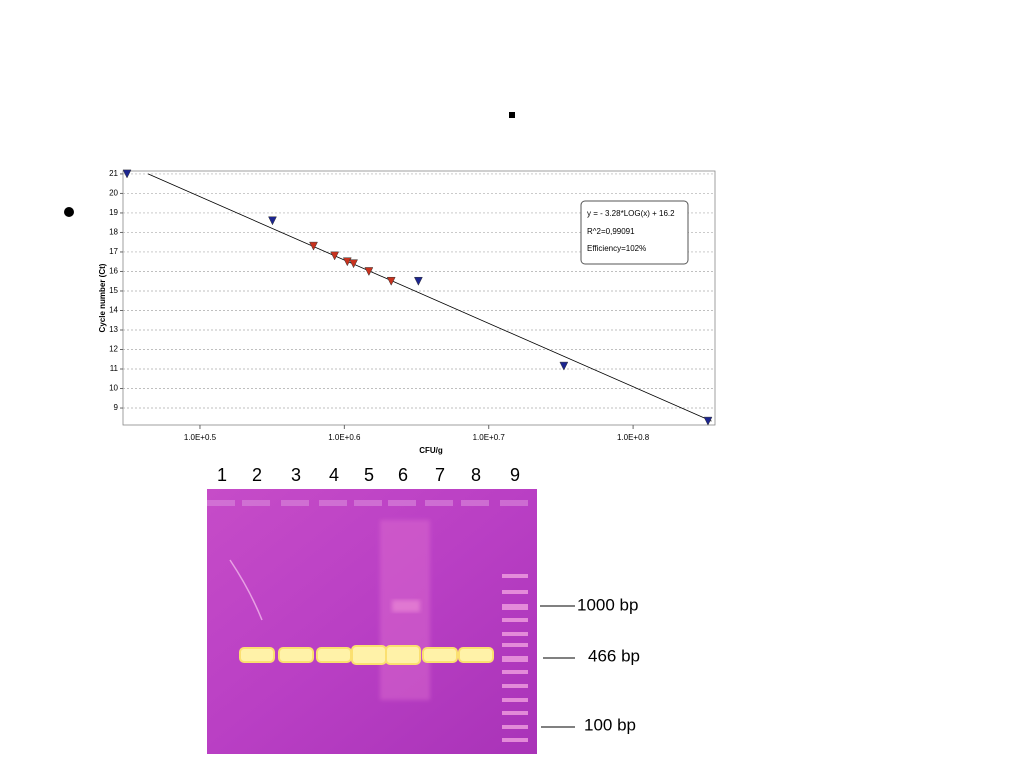  I want to click on smear, so click(406, 606).